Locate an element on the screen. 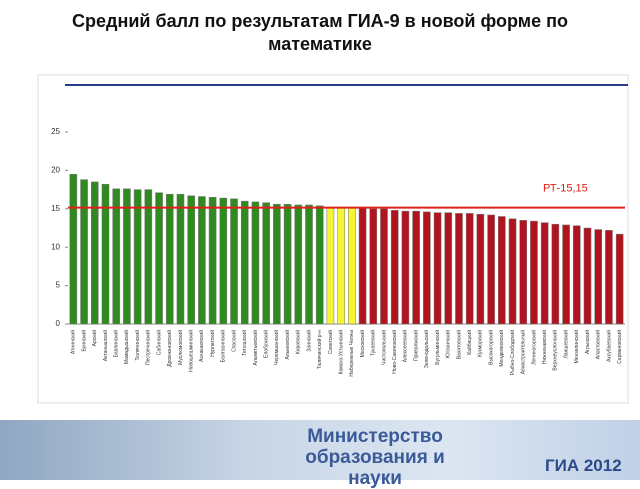  x-tick-label: Альметьевский is located at coordinates (255, 348).